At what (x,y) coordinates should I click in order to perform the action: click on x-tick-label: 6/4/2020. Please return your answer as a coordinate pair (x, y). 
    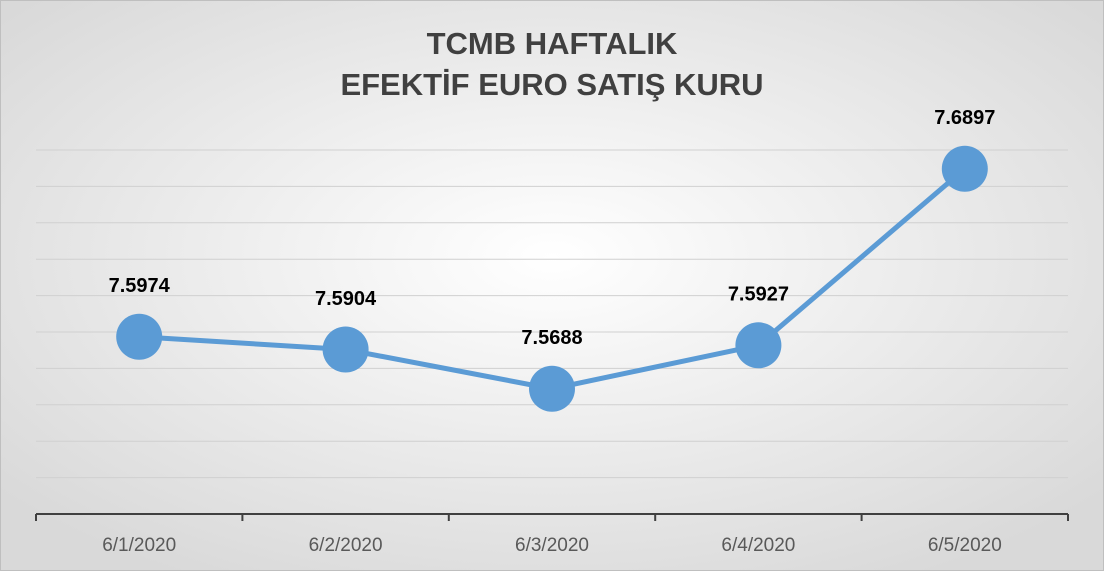
    Looking at the image, I should click on (758, 545).